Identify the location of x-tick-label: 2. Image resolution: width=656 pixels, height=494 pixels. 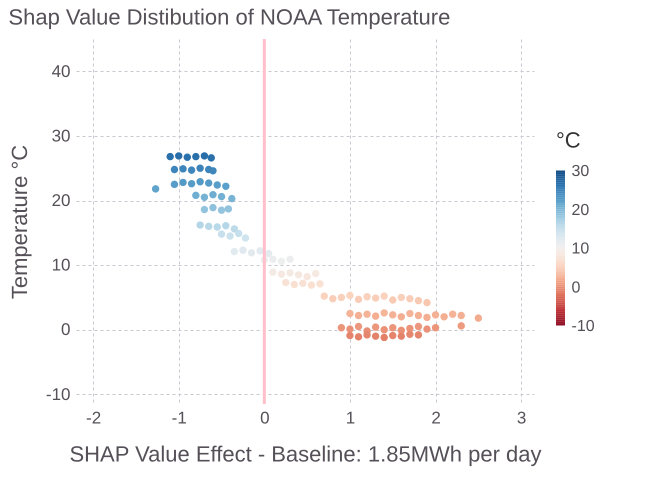
(436, 418).